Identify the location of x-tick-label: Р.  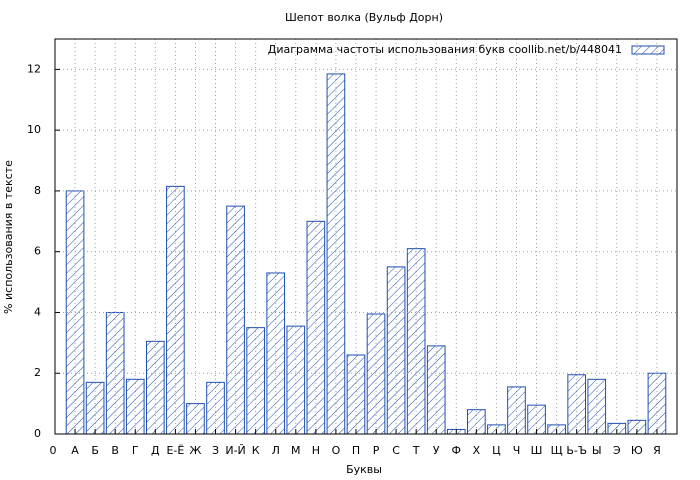
(376, 450).